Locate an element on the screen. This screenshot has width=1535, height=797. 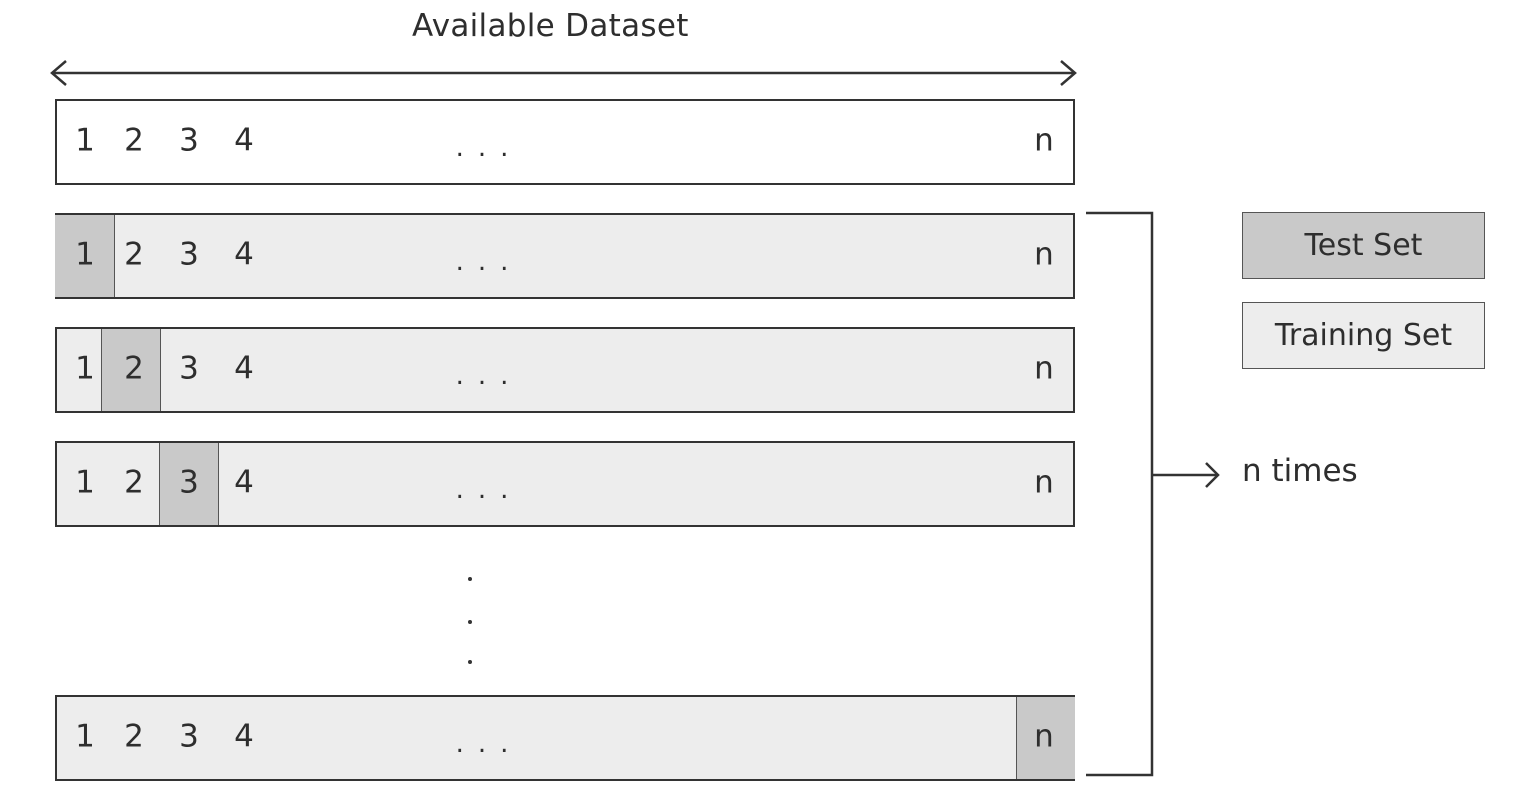
legend-test-set: Test Set is located at coordinates (1363, 245).